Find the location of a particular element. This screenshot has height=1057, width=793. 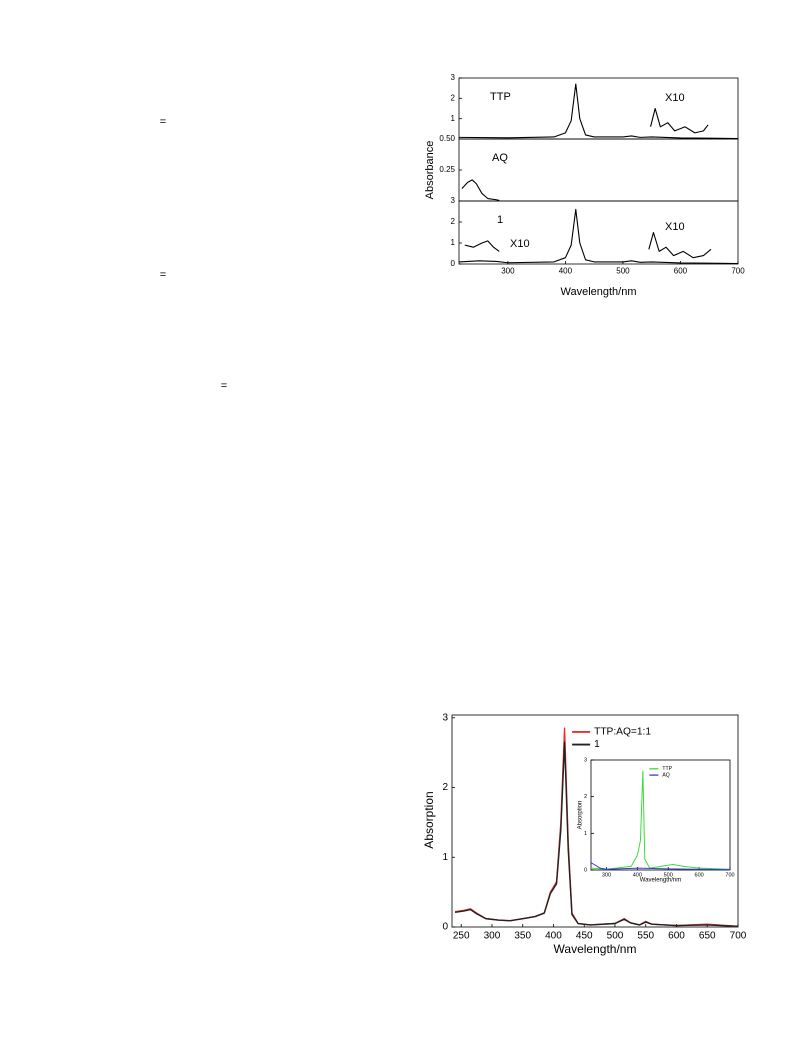

annotation: AQ is located at coordinates (500, 158).